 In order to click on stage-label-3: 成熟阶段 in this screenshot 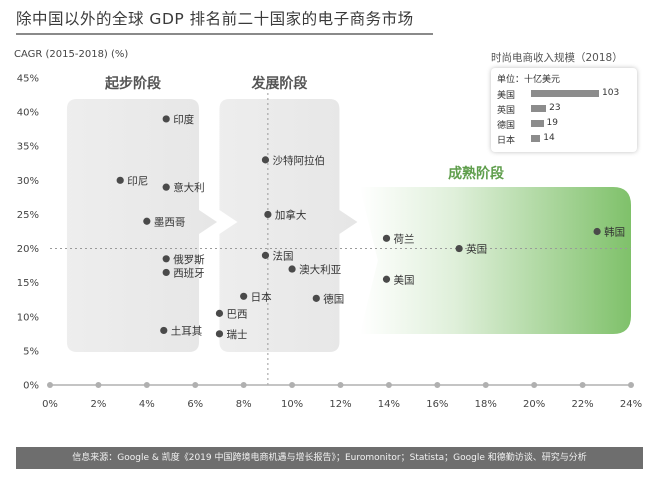, I will do `click(476, 173)`.